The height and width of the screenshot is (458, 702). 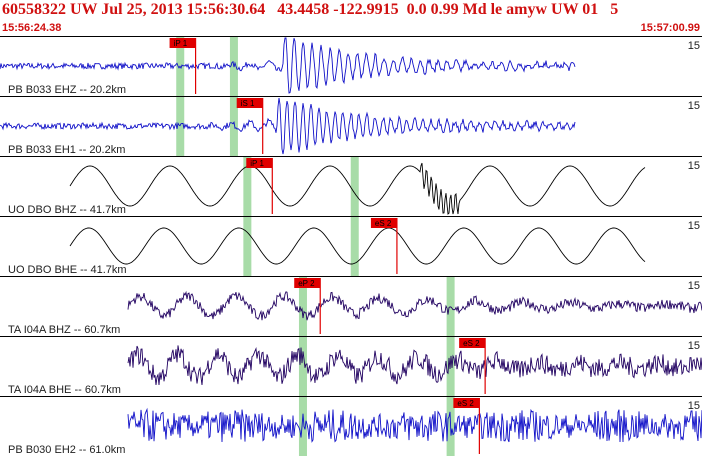 I want to click on trace-row: eP 2 15 TA I04A BHZ -- 60.7km, so click(x=351, y=306).